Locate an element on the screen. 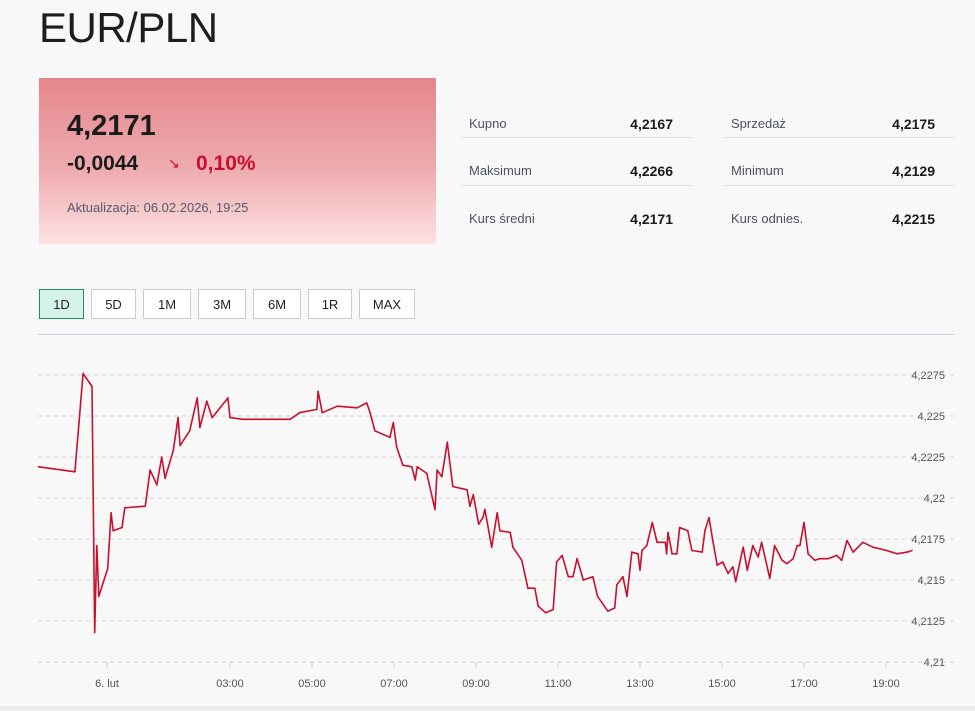 The height and width of the screenshot is (711, 975). x-tick-label: 19:00 is located at coordinates (886, 684).